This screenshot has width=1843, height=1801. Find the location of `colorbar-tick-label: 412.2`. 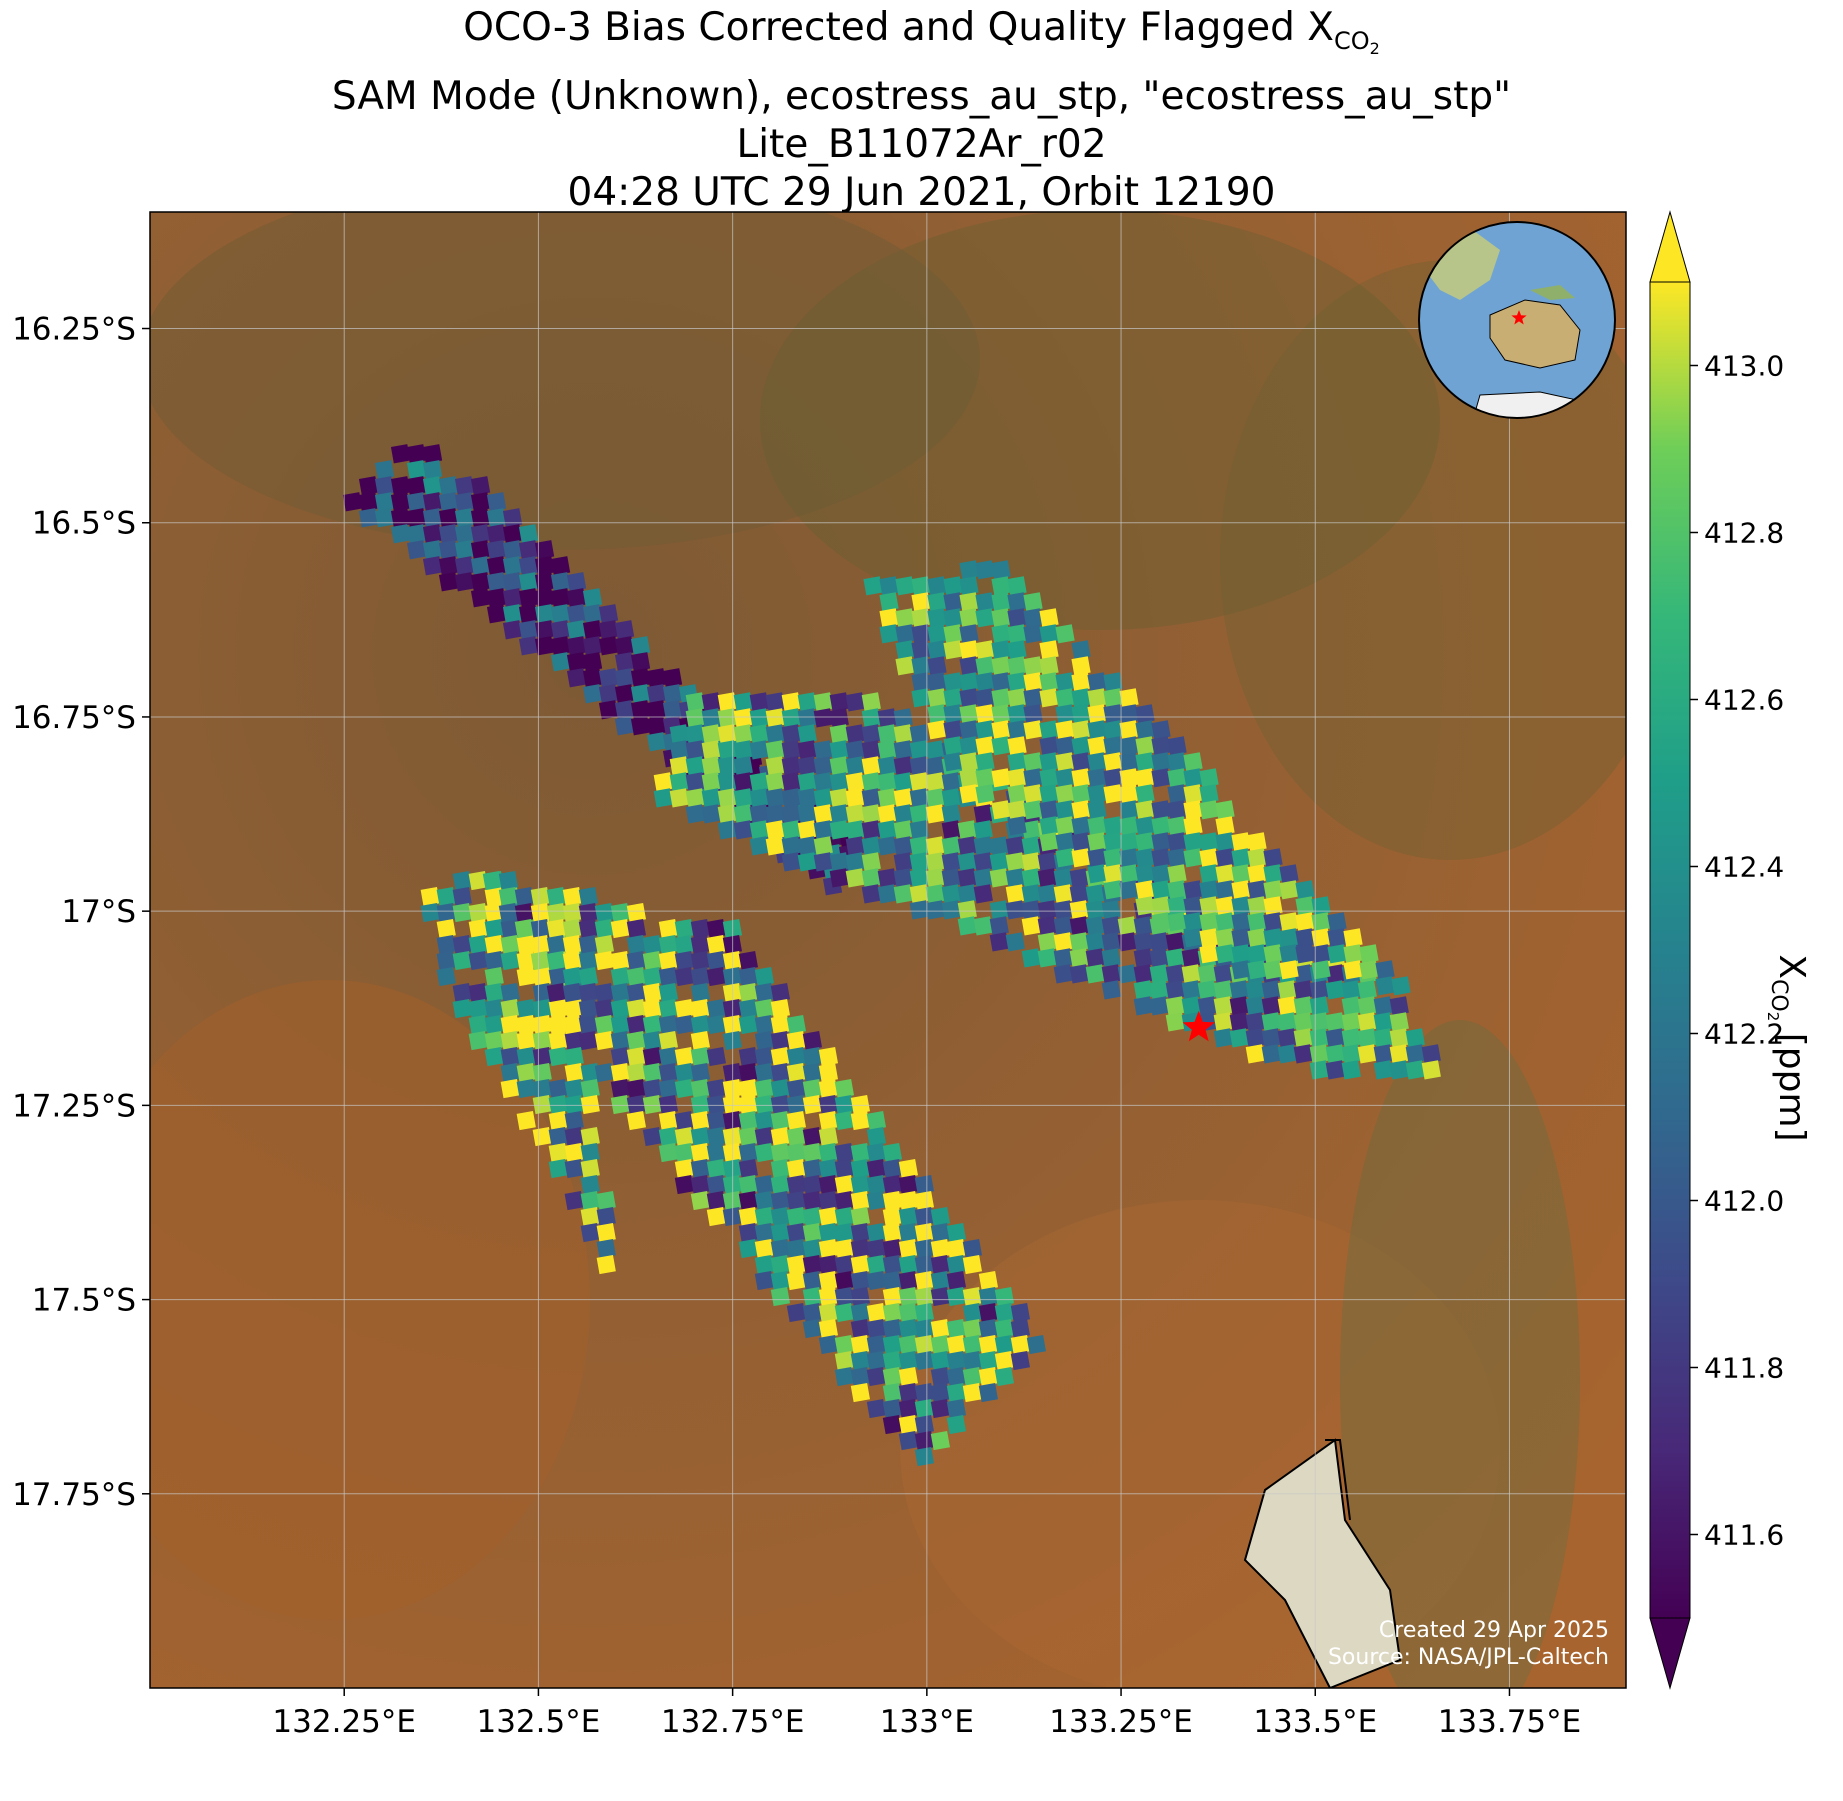

colorbar-tick-label: 412.2 is located at coordinates (1744, 1034).